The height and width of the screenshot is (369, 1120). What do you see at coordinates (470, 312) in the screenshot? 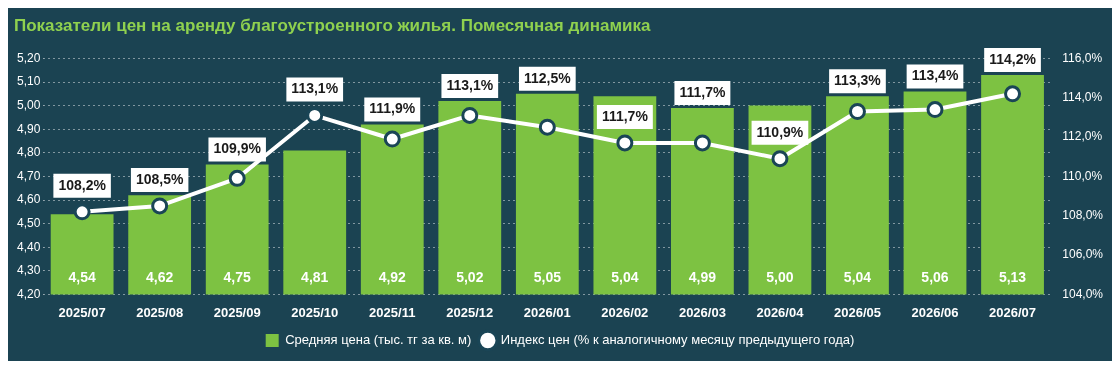
I see `x-tick-label: 2025/12` at bounding box center [470, 312].